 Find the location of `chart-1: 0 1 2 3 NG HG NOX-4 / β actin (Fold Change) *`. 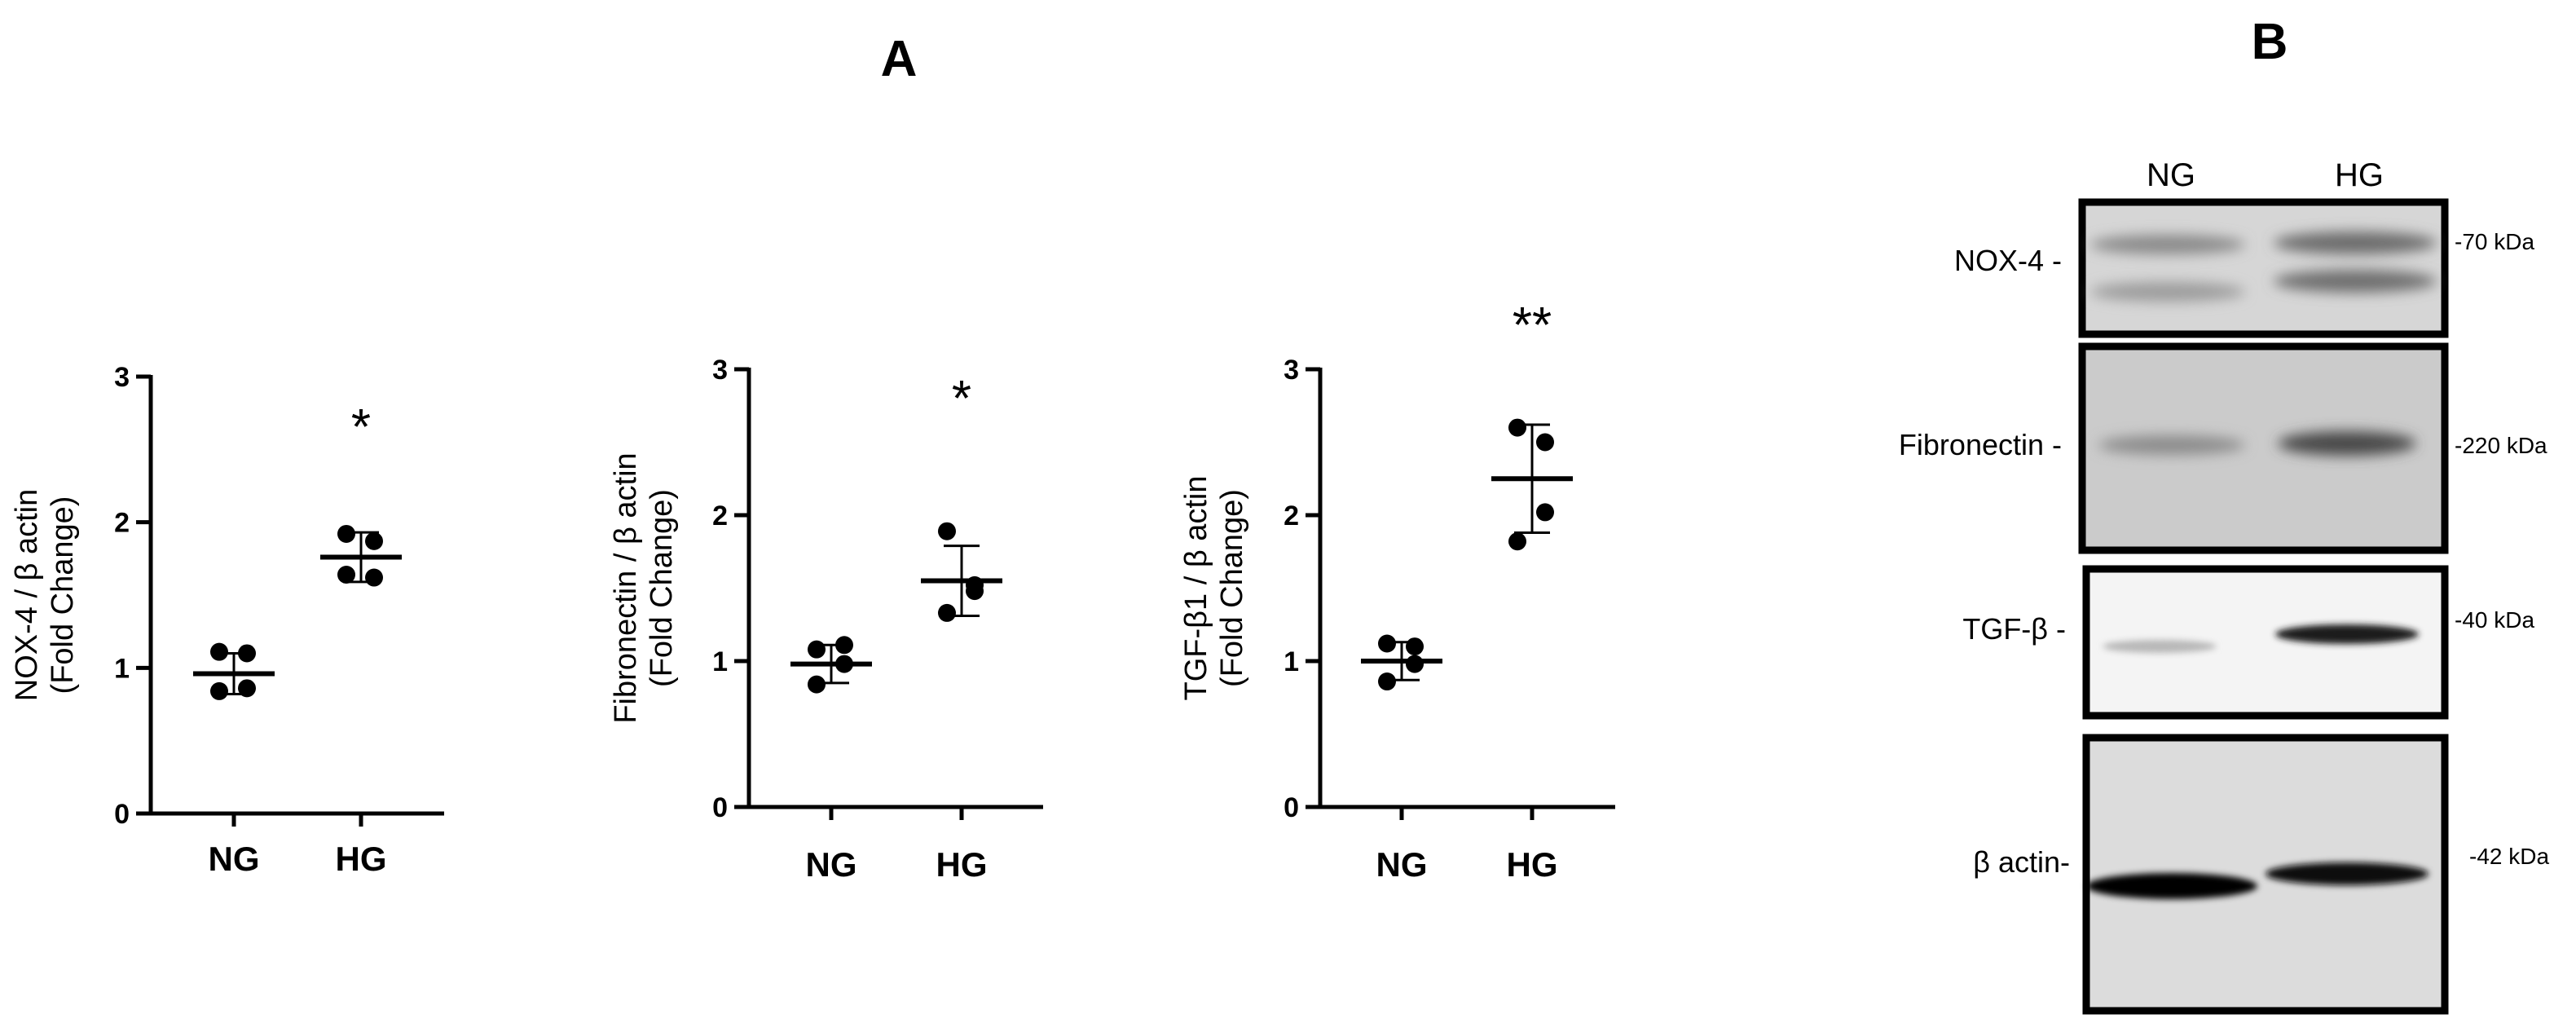

chart-1: 0 1 2 3 NG HG NOX-4 / β actin (Fold Change) * is located at coordinates (227, 620).